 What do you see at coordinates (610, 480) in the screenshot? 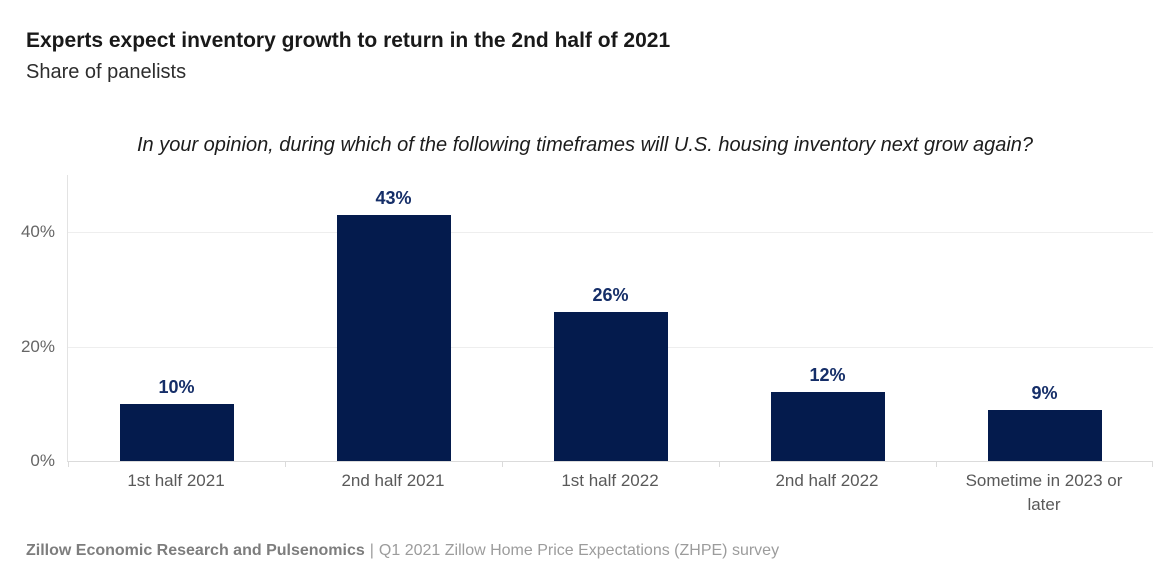
I see `x-axis-label: 1st half 2022` at bounding box center [610, 480].